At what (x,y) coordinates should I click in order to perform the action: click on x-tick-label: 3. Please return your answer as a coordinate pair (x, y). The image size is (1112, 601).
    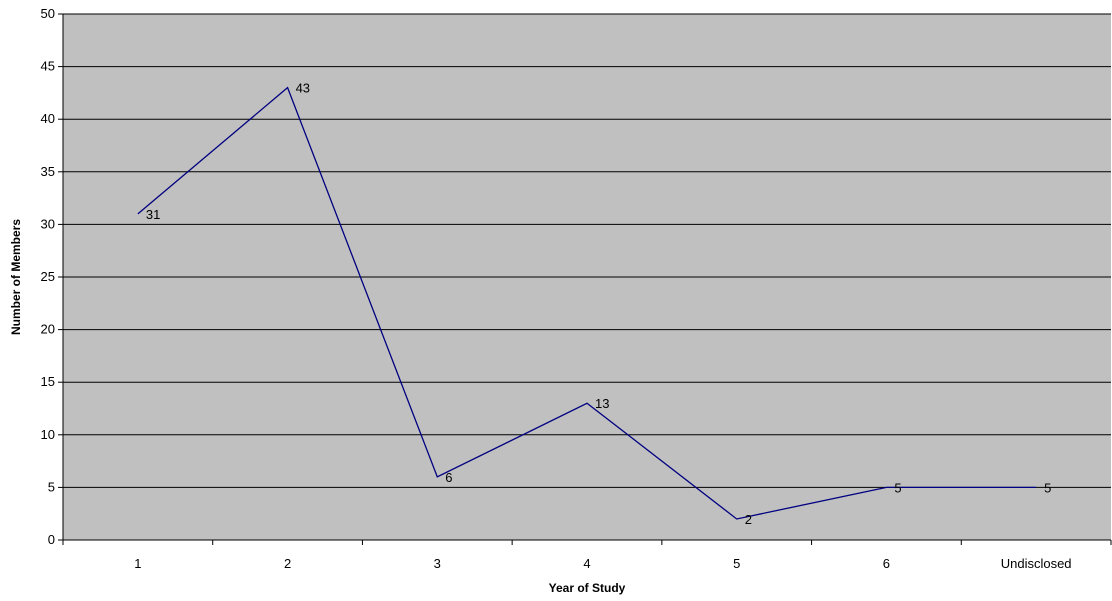
    Looking at the image, I should click on (437, 563).